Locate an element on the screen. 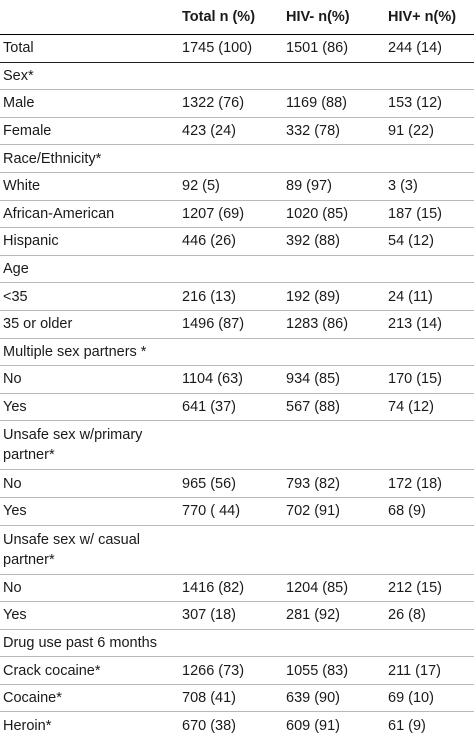 Image resolution: width=474 pixels, height=740 pixels. cell-hiv-positive: 3 (3) is located at coordinates (431, 186).